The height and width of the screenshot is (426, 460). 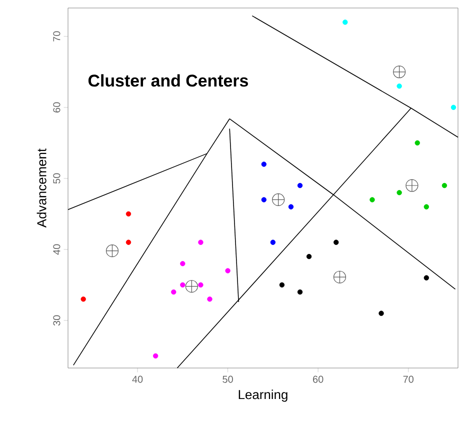 I want to click on y-tick-label: 30, so click(x=56, y=320).